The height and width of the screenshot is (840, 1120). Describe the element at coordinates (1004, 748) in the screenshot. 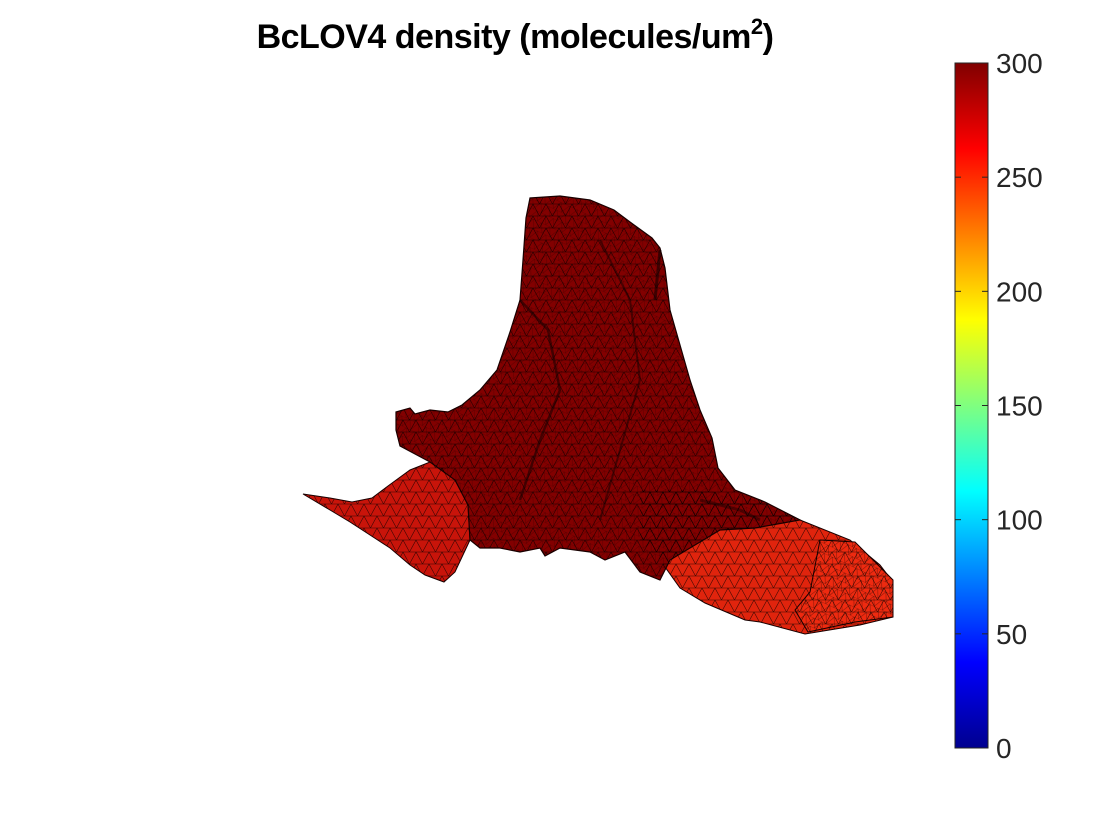

I see `colorbar-tick-label: 0` at that location.